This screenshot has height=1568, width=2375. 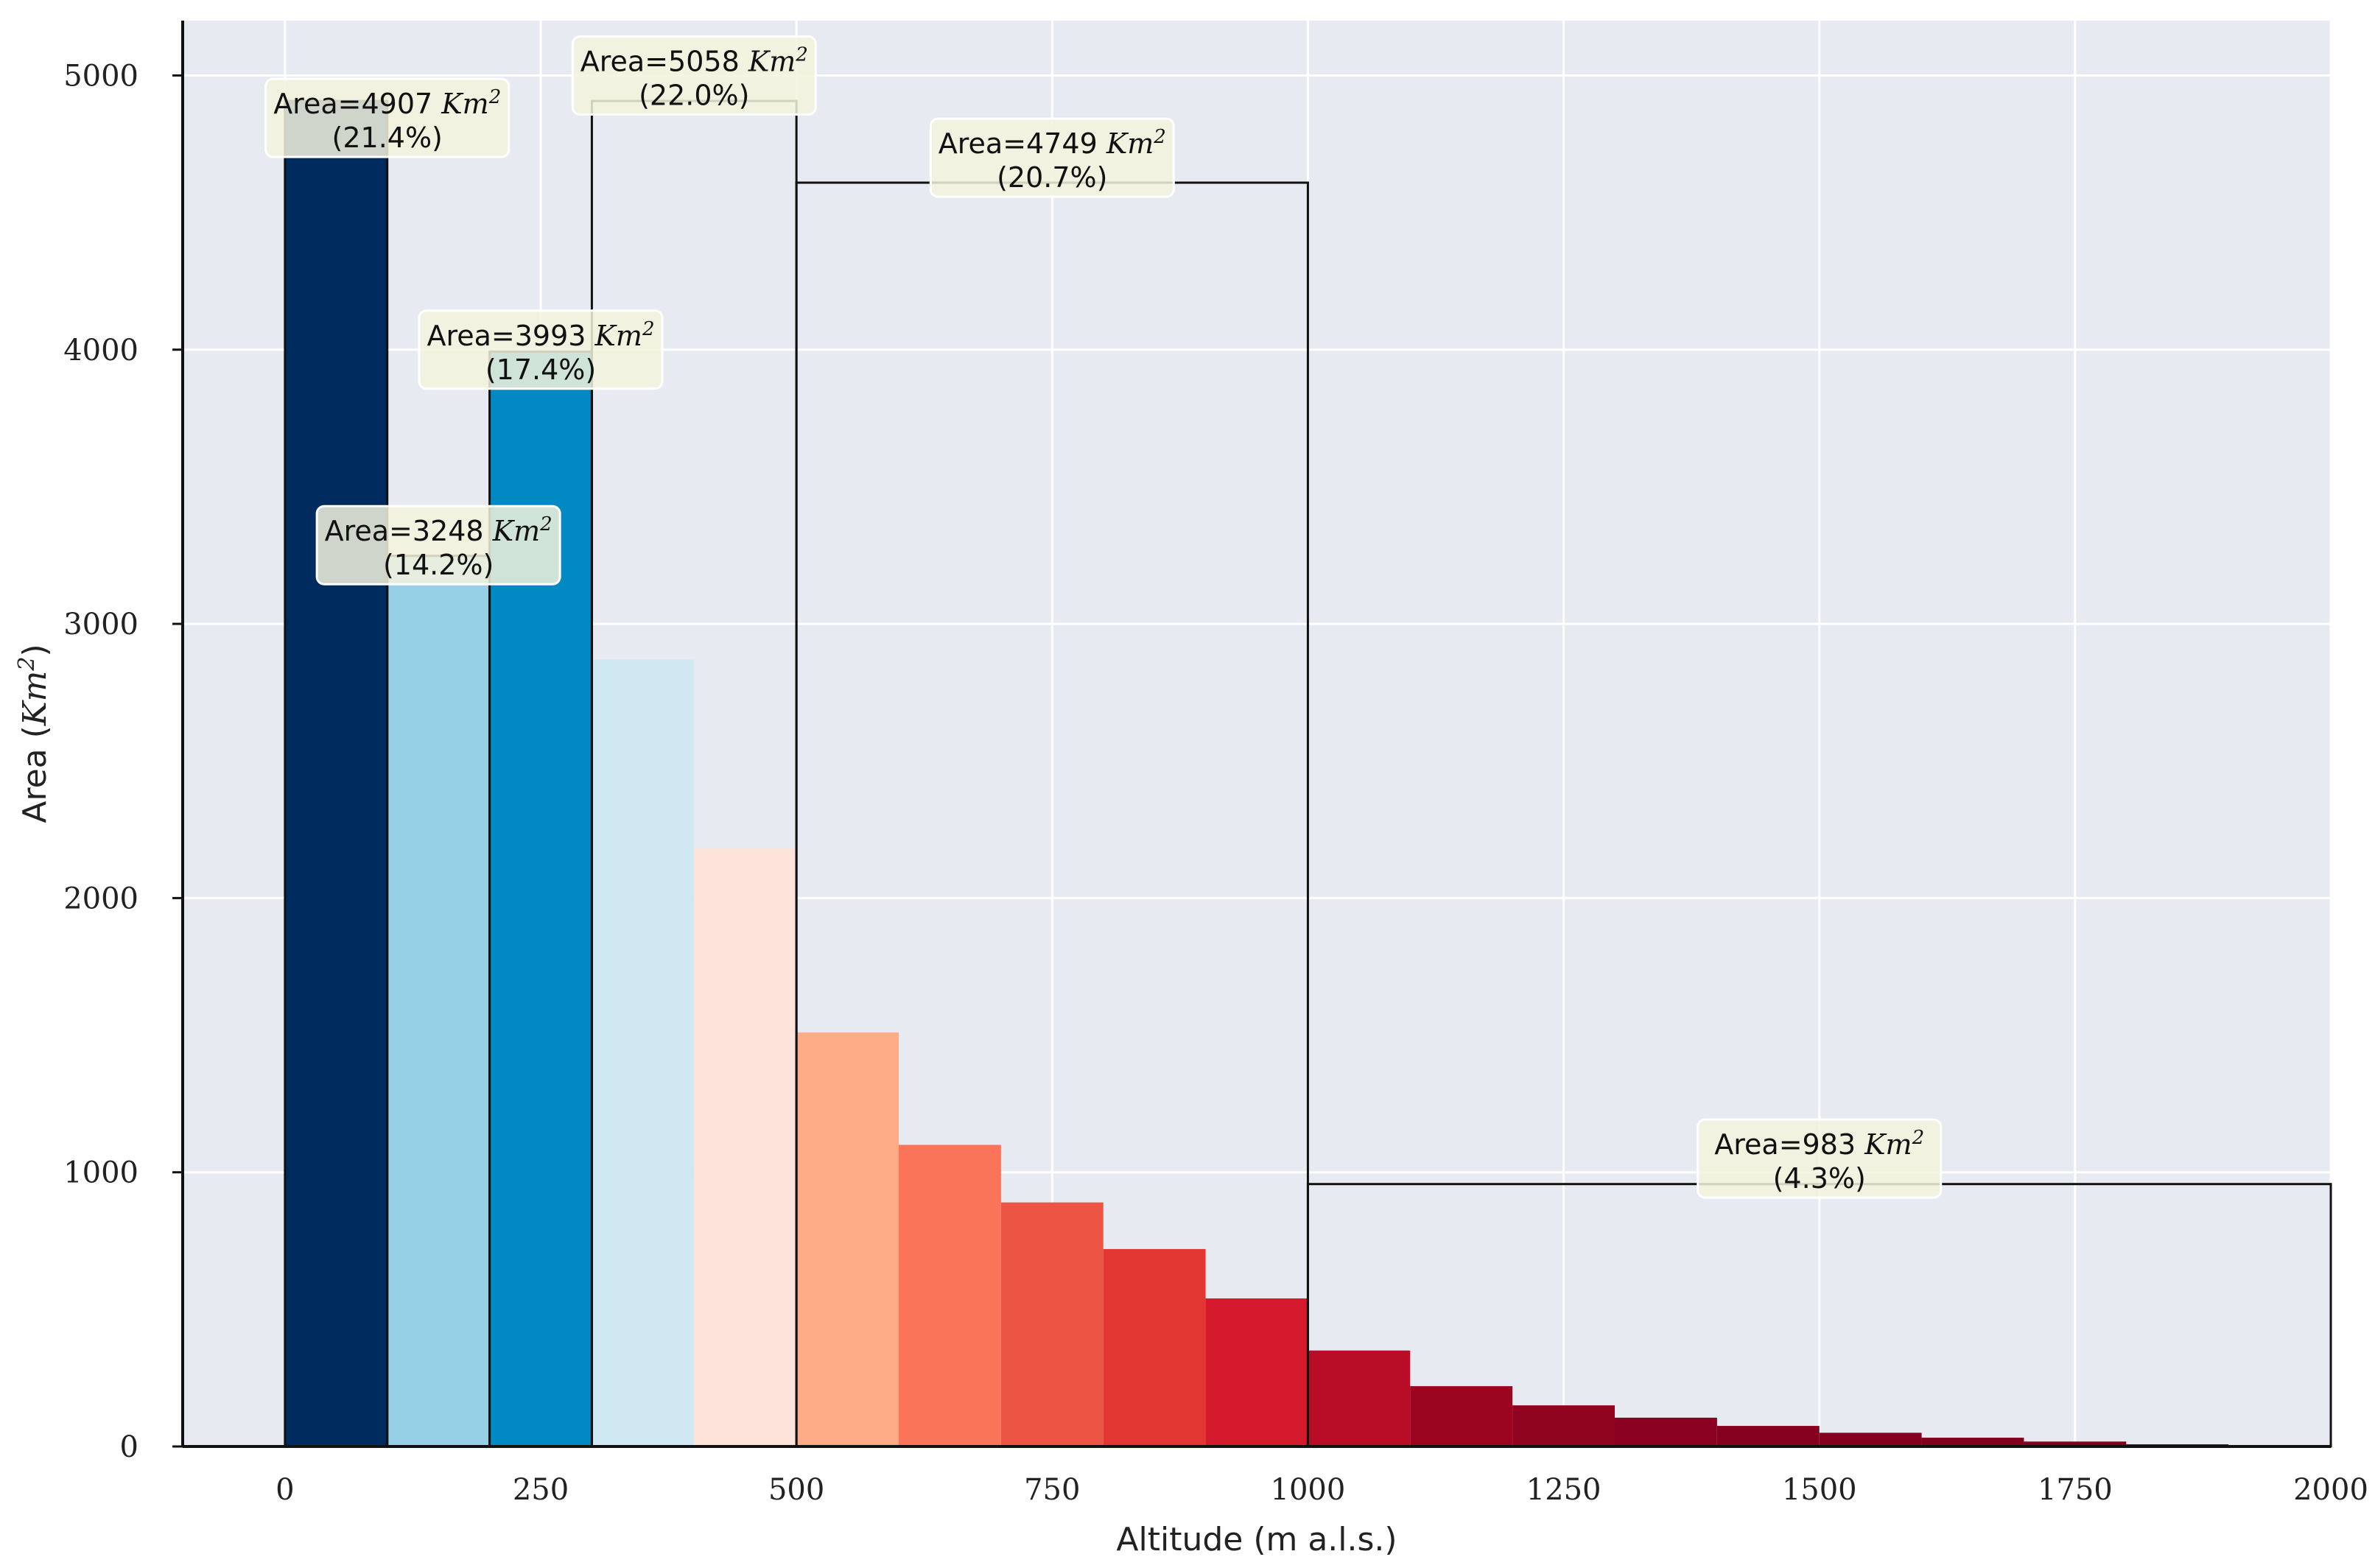 What do you see at coordinates (123, 761) in the screenshot?
I see `y-tick-labels: 0 1000 2000 3000 4000 5000` at bounding box center [123, 761].